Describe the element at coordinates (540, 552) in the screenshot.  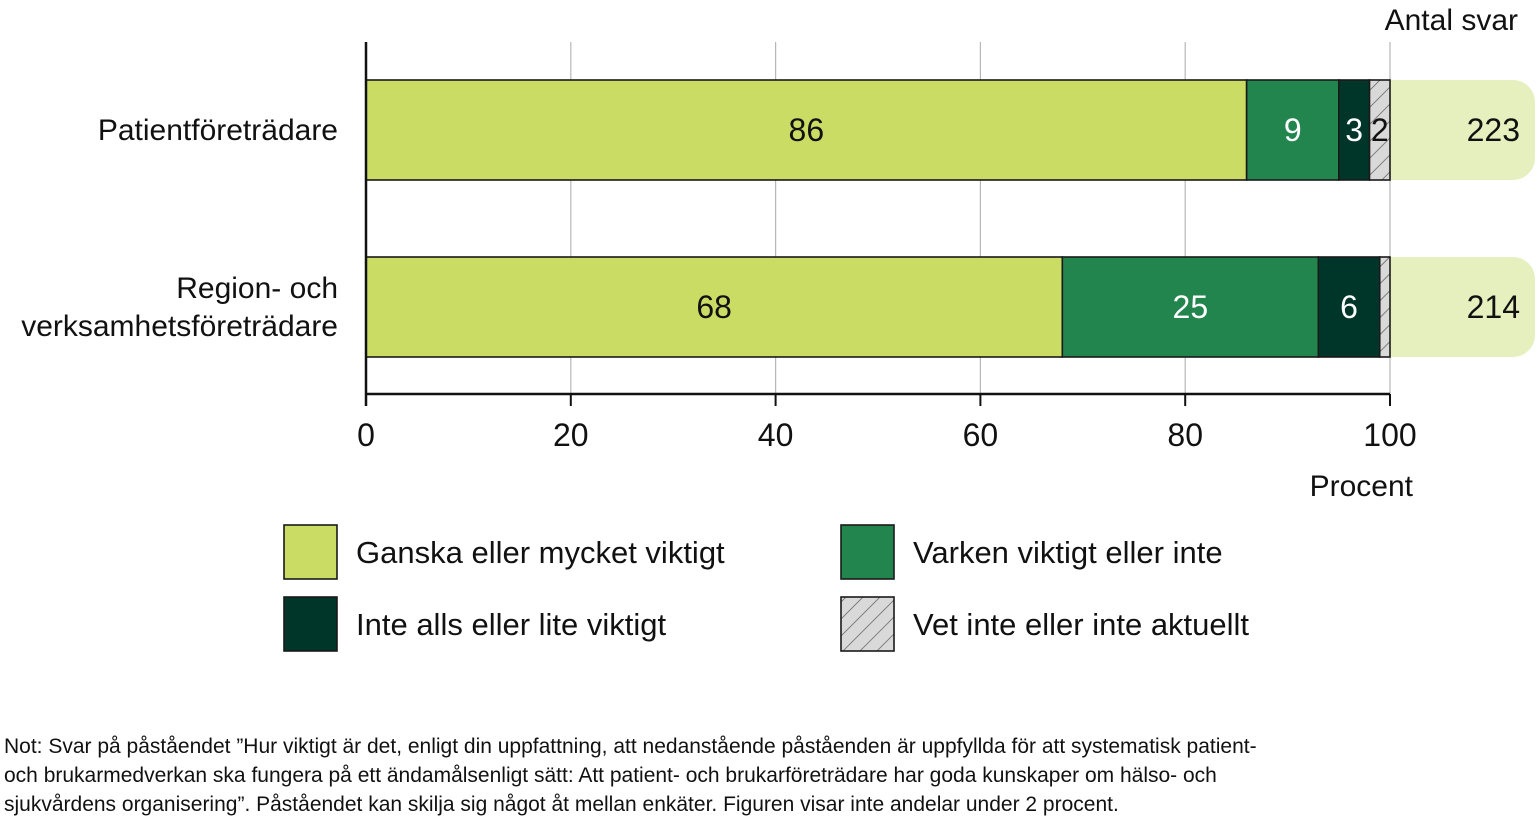
I see `legend-label: Ganska eller mycket viktigt` at that location.